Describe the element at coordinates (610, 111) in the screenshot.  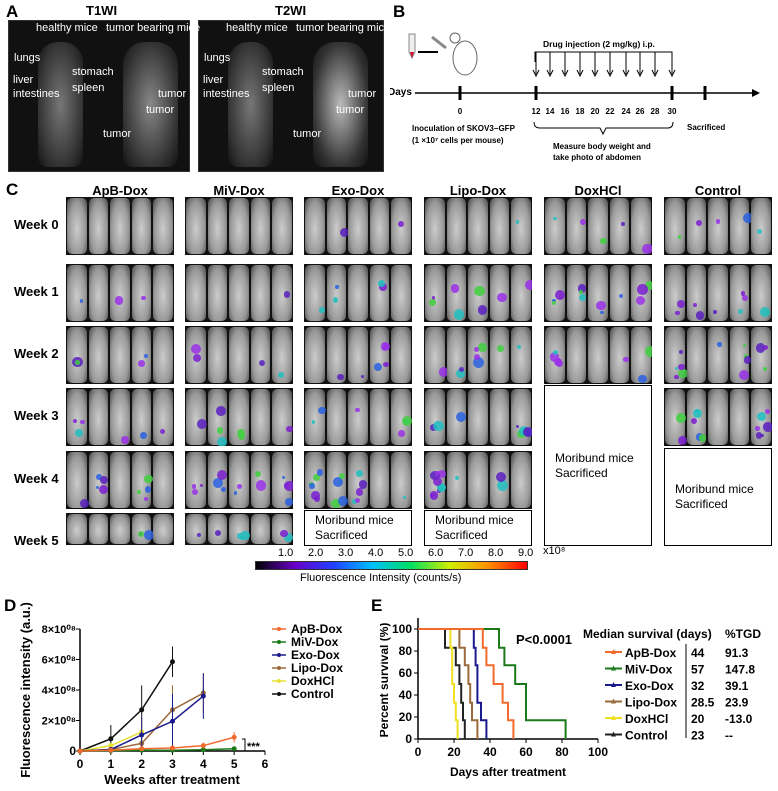
I see `day-tick-label: 22` at that location.